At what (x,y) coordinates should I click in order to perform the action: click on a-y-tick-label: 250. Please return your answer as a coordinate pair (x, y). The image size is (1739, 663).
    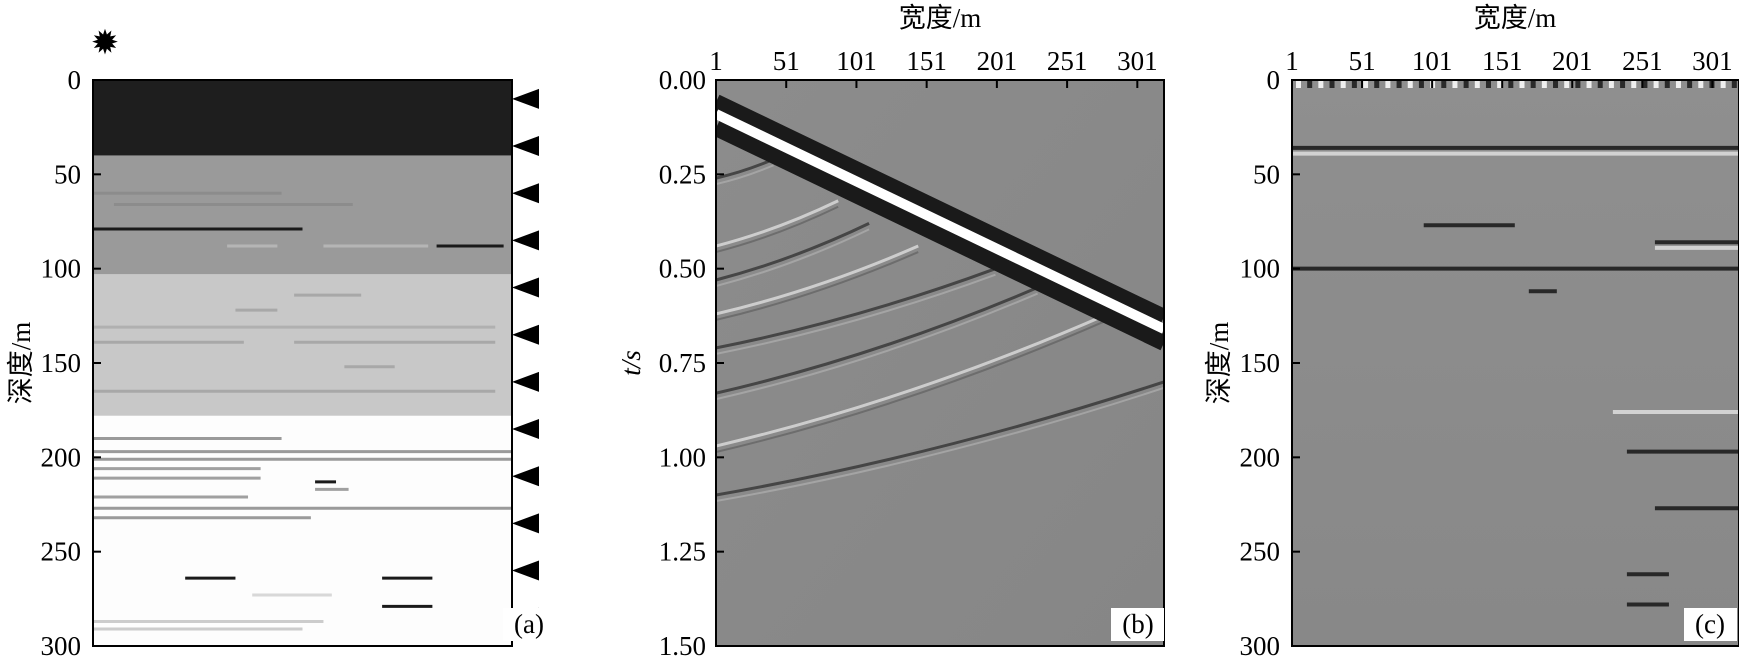
    Looking at the image, I should click on (61, 552).